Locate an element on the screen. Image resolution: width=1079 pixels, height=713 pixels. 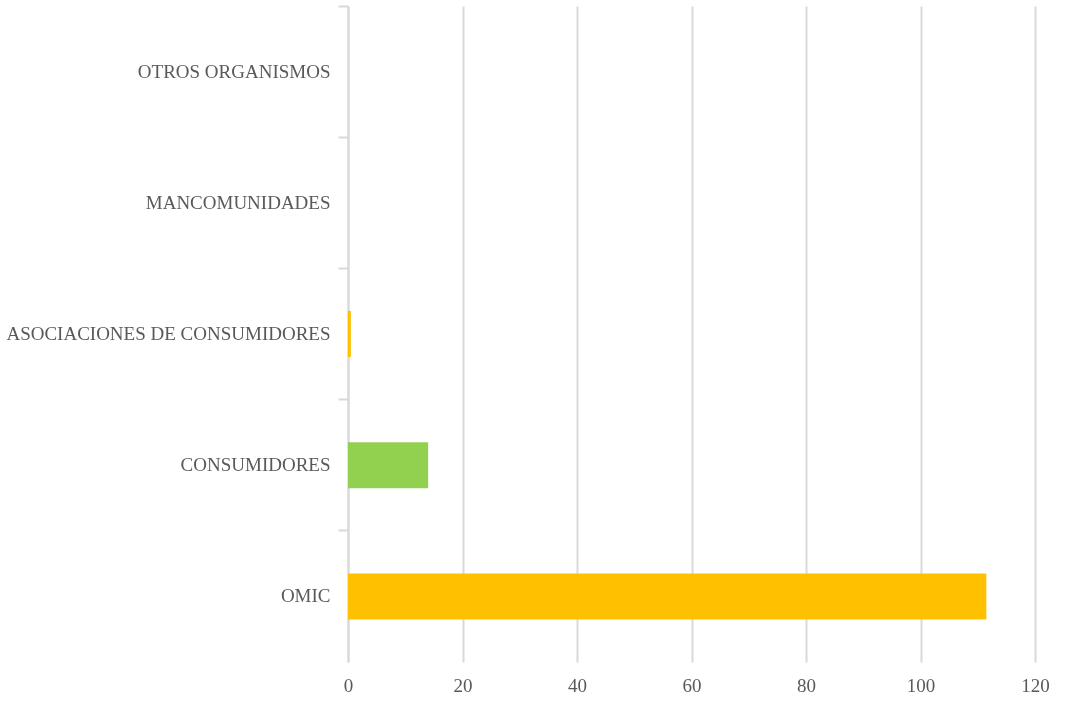
x-tick-label: 20 is located at coordinates (463, 685).